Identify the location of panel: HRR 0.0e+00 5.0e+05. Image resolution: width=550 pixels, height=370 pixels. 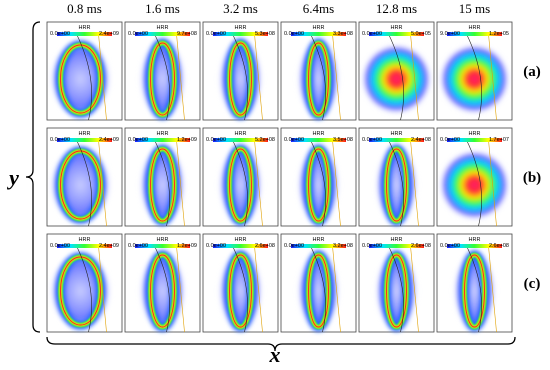
(396, 71).